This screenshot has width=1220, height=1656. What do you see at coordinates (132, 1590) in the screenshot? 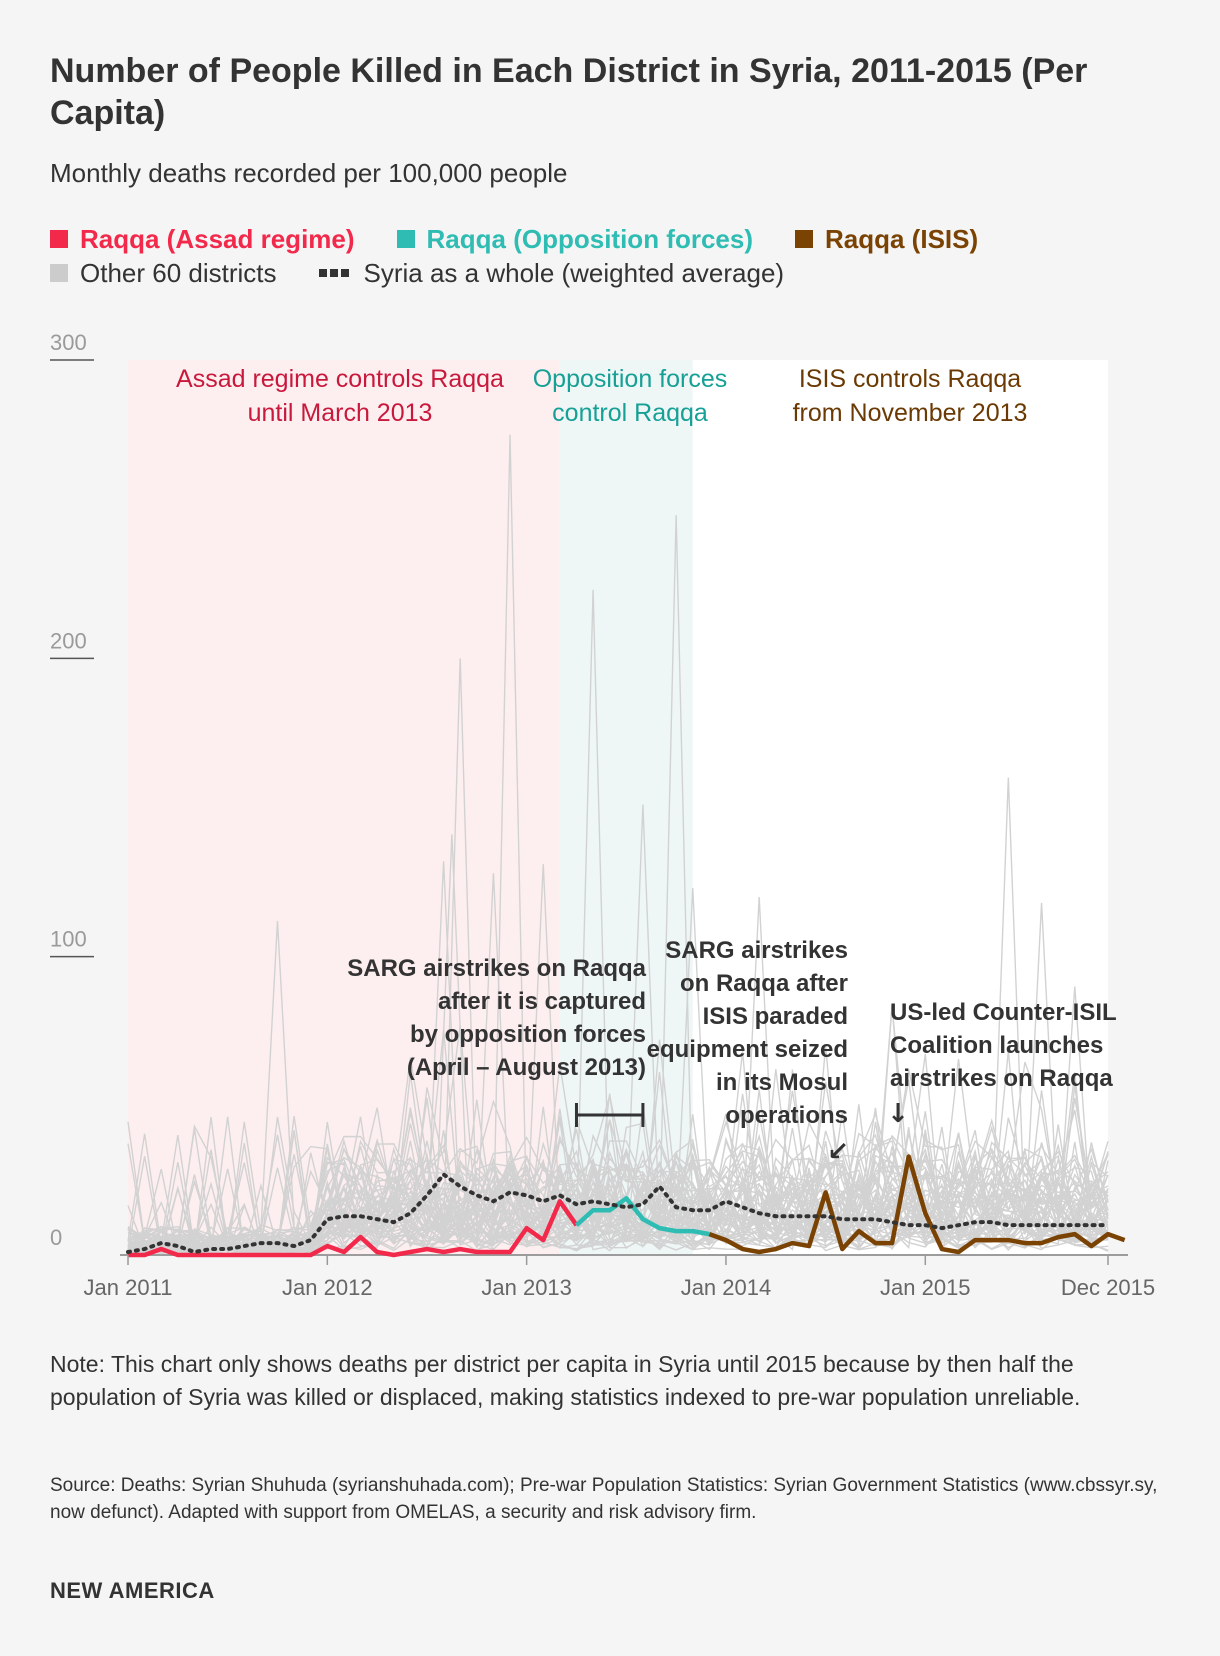
I see `brand-logo: NEW AMERICA` at bounding box center [132, 1590].